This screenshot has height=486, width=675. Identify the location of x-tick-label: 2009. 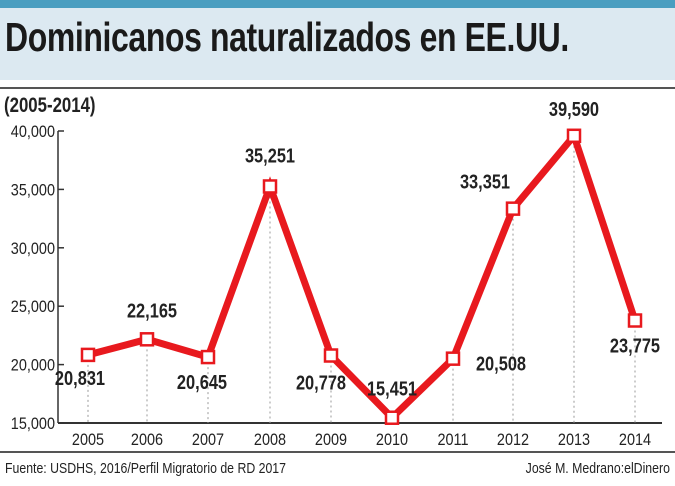
(331, 440).